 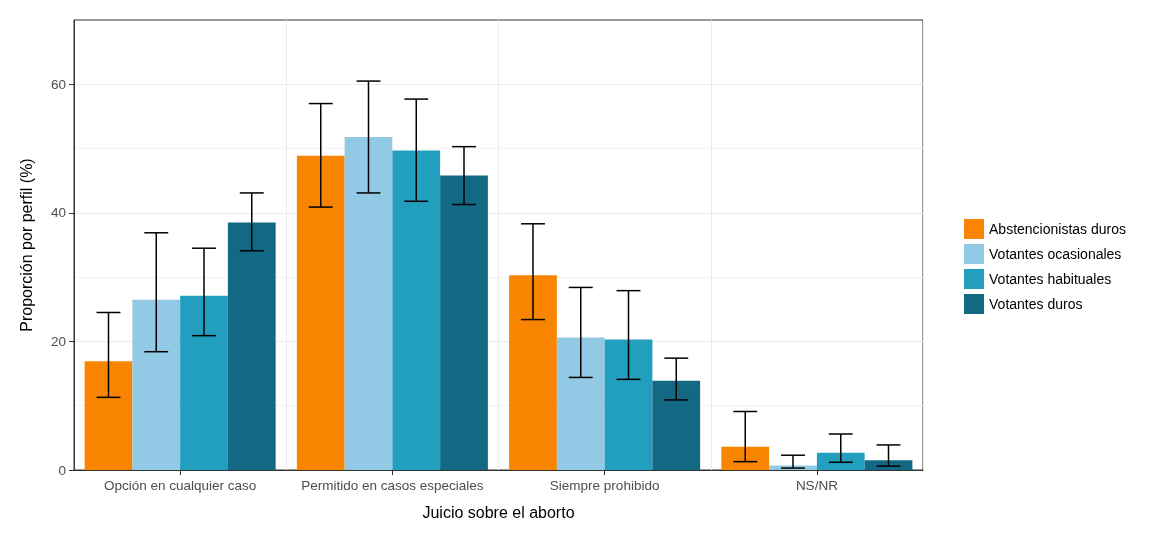 What do you see at coordinates (498, 512) in the screenshot?
I see `x-axis-title: Juicio sobre el aborto` at bounding box center [498, 512].